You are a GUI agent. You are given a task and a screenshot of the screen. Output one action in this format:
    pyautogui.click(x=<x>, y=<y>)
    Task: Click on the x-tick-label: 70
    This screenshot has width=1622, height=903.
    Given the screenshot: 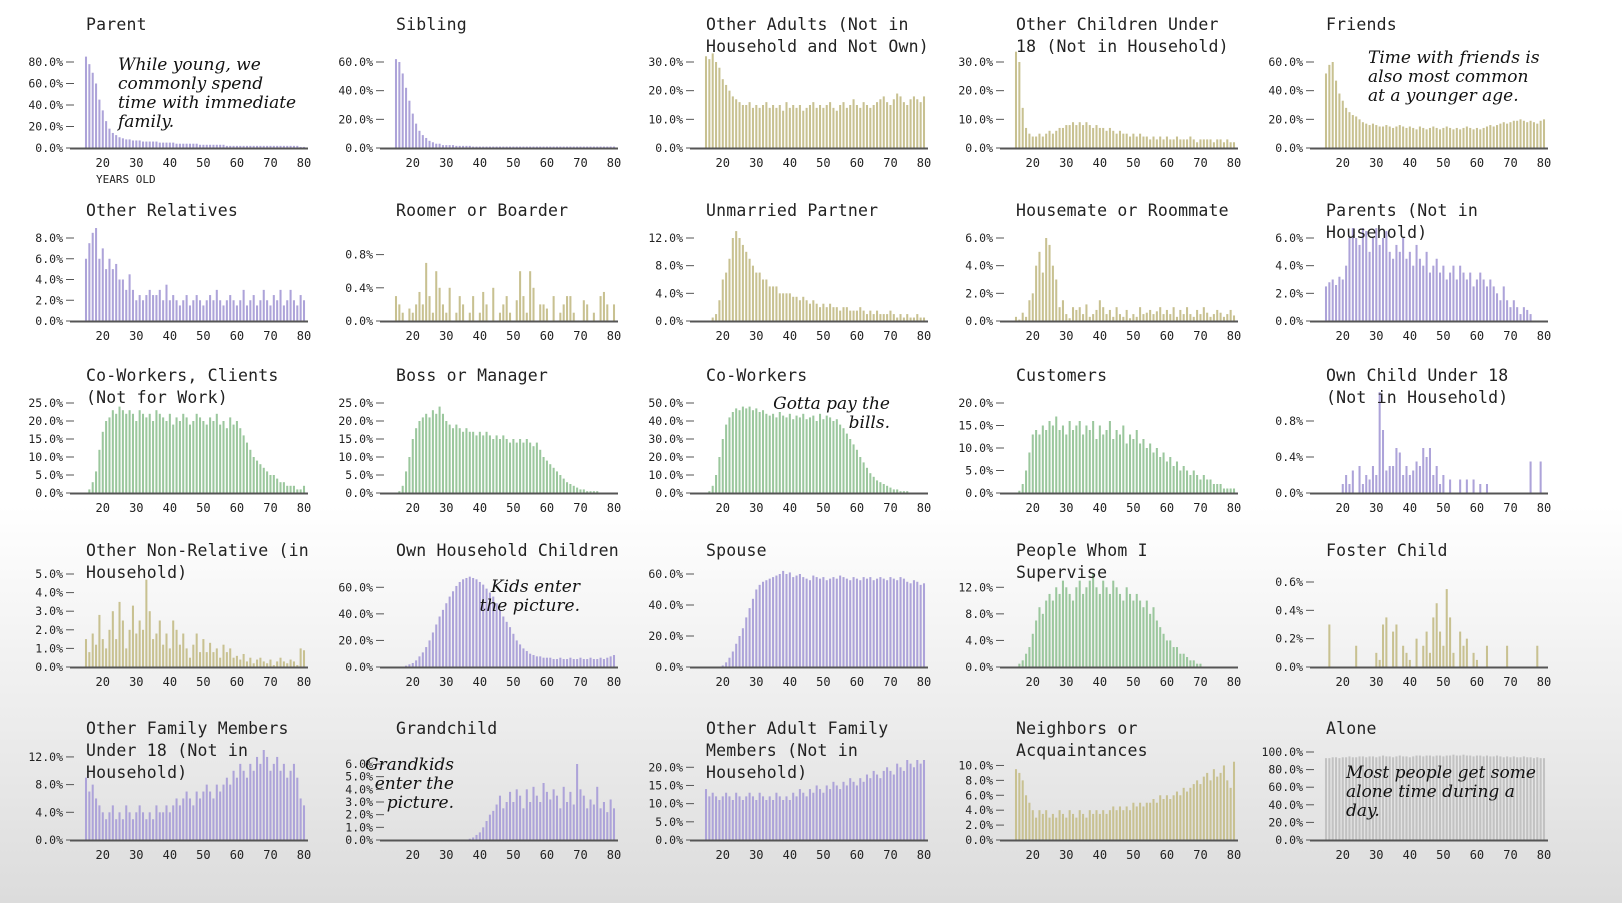 What is the action you would take?
    pyautogui.click(x=890, y=855)
    